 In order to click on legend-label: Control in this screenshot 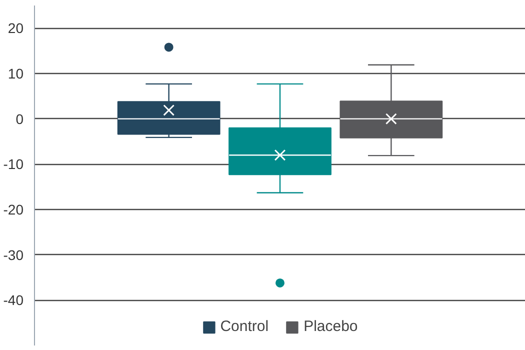, I will do `click(244, 326)`.